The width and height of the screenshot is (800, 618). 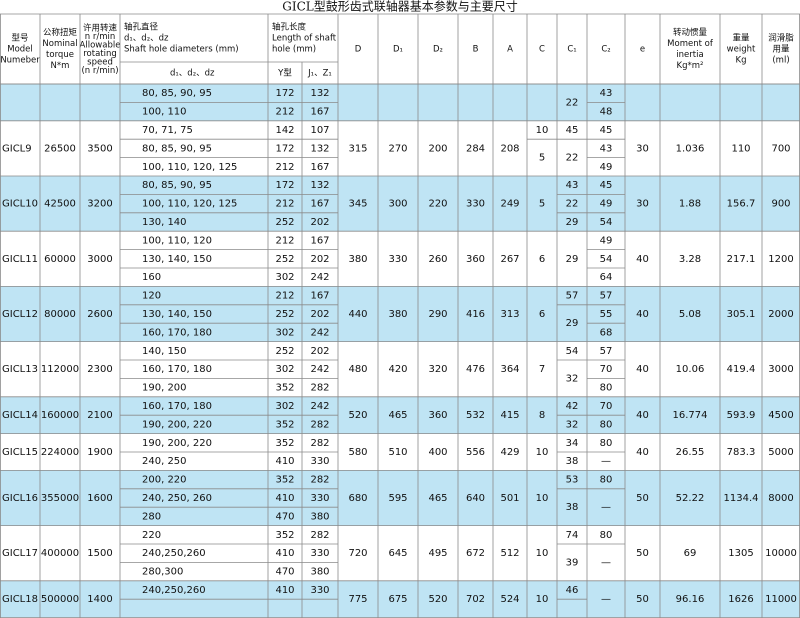 I want to click on cell: 680, so click(x=357, y=498).